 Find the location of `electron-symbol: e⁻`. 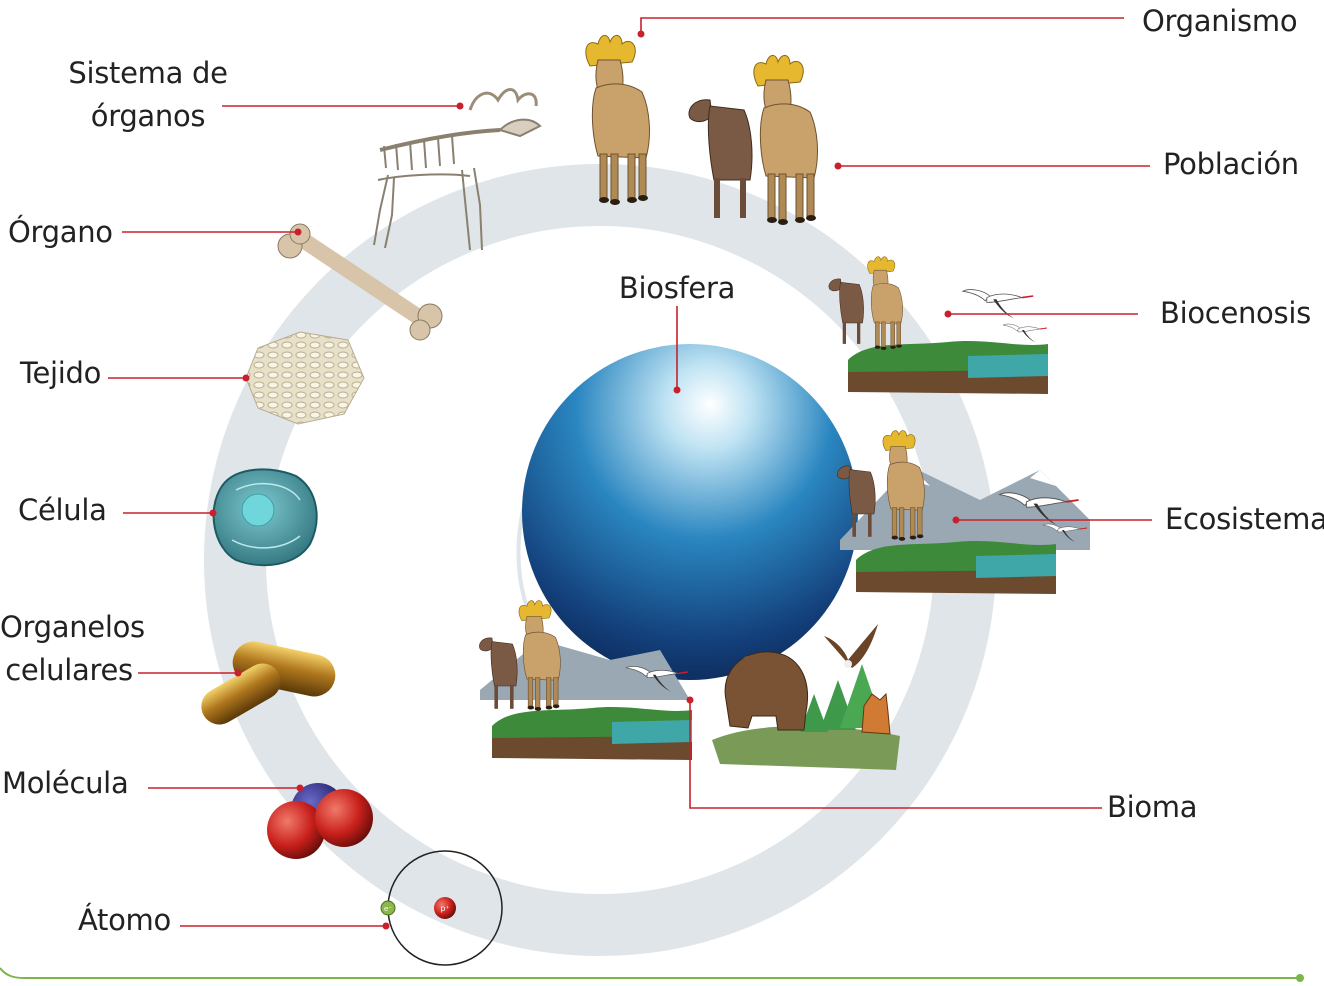

electron-symbol: e⁻ is located at coordinates (388, 909).